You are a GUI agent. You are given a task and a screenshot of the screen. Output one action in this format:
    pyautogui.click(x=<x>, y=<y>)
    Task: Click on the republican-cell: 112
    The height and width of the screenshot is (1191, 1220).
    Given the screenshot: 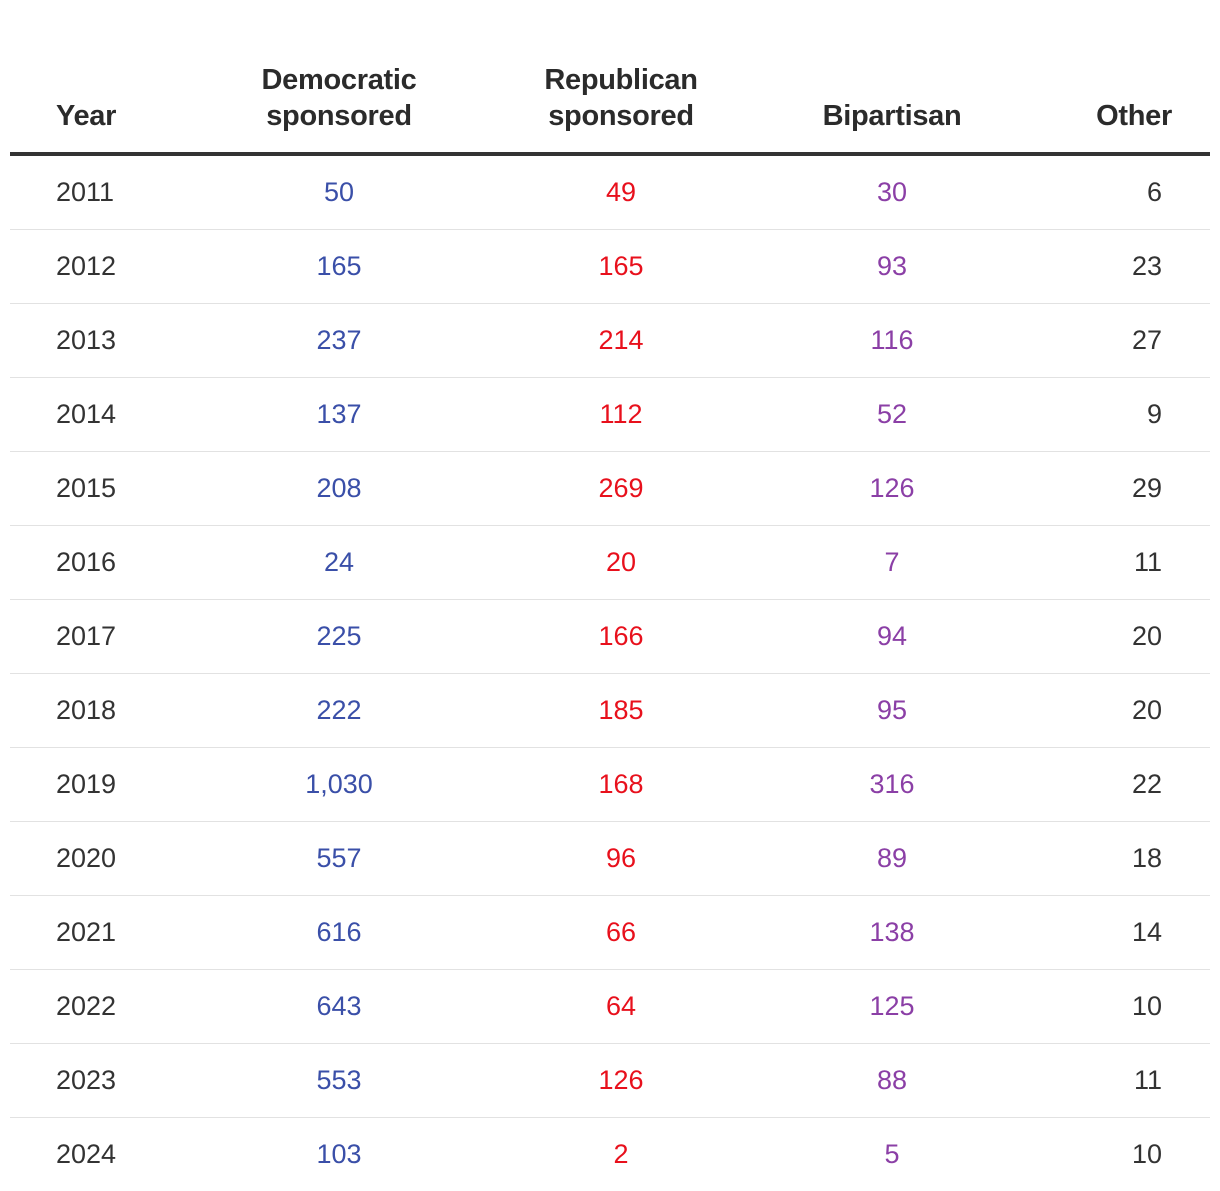 What is the action you would take?
    pyautogui.click(x=621, y=415)
    